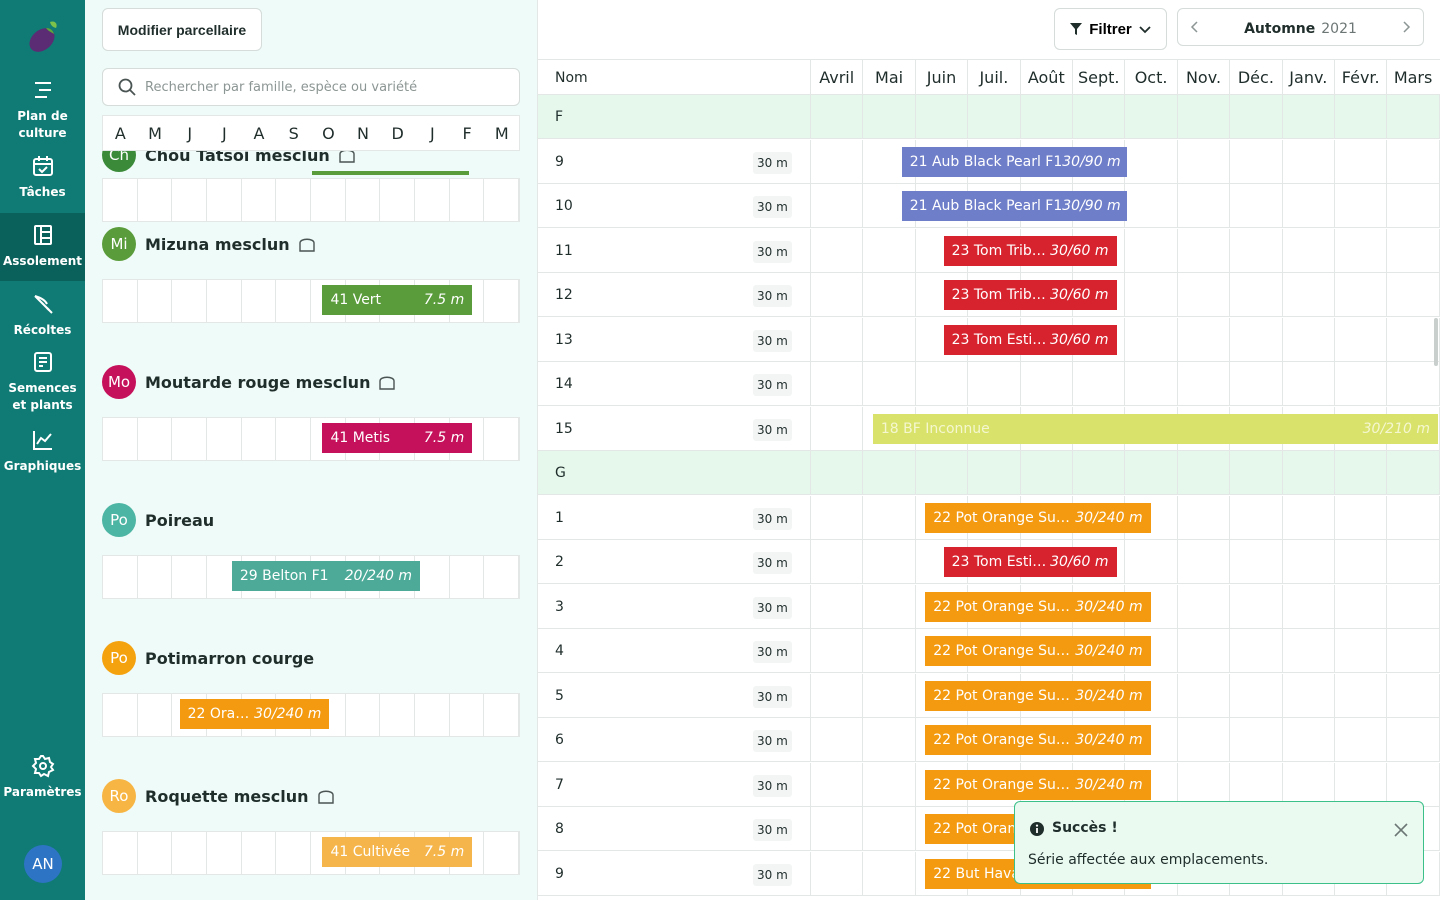 The width and height of the screenshot is (1440, 900). I want to click on left-month-label: F, so click(467, 133).